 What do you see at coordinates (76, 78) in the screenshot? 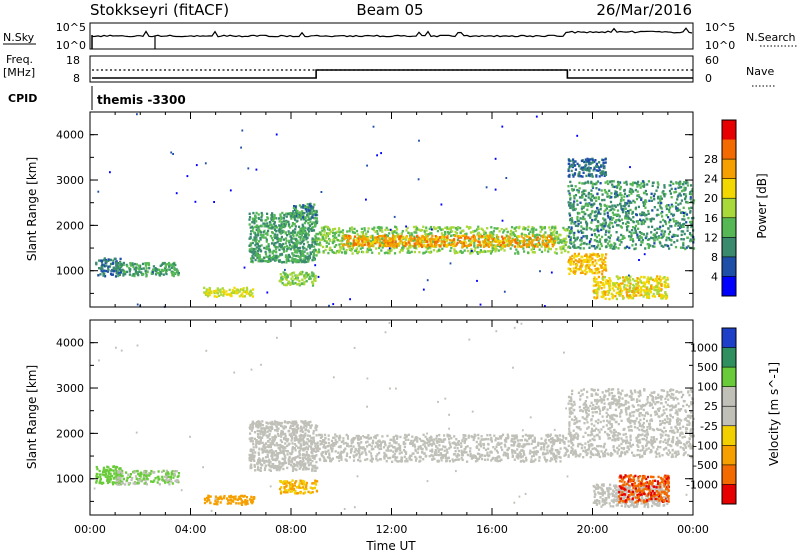
I see `freq-tick-lo: 8` at bounding box center [76, 78].